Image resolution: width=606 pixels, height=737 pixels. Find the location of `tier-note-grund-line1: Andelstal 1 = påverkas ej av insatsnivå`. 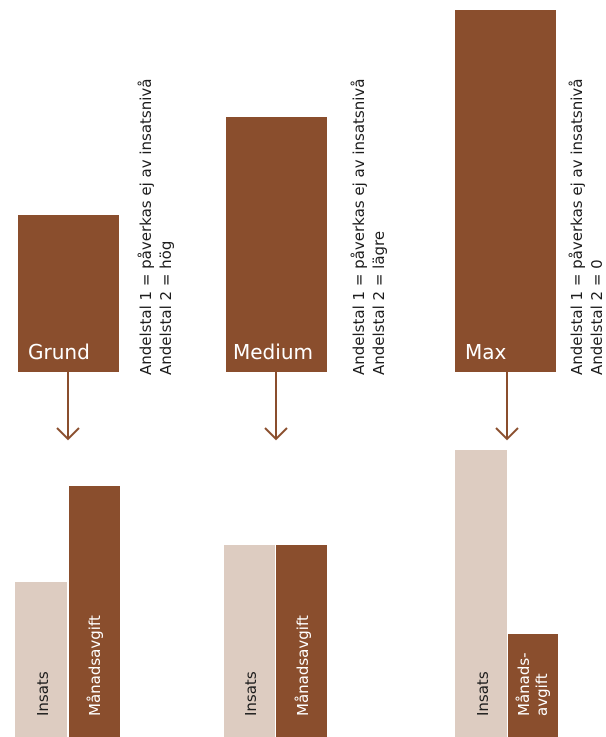

tier-note-grund-line1: Andelstal 1 = påverkas ej av insatsnivå is located at coordinates (146, 226).